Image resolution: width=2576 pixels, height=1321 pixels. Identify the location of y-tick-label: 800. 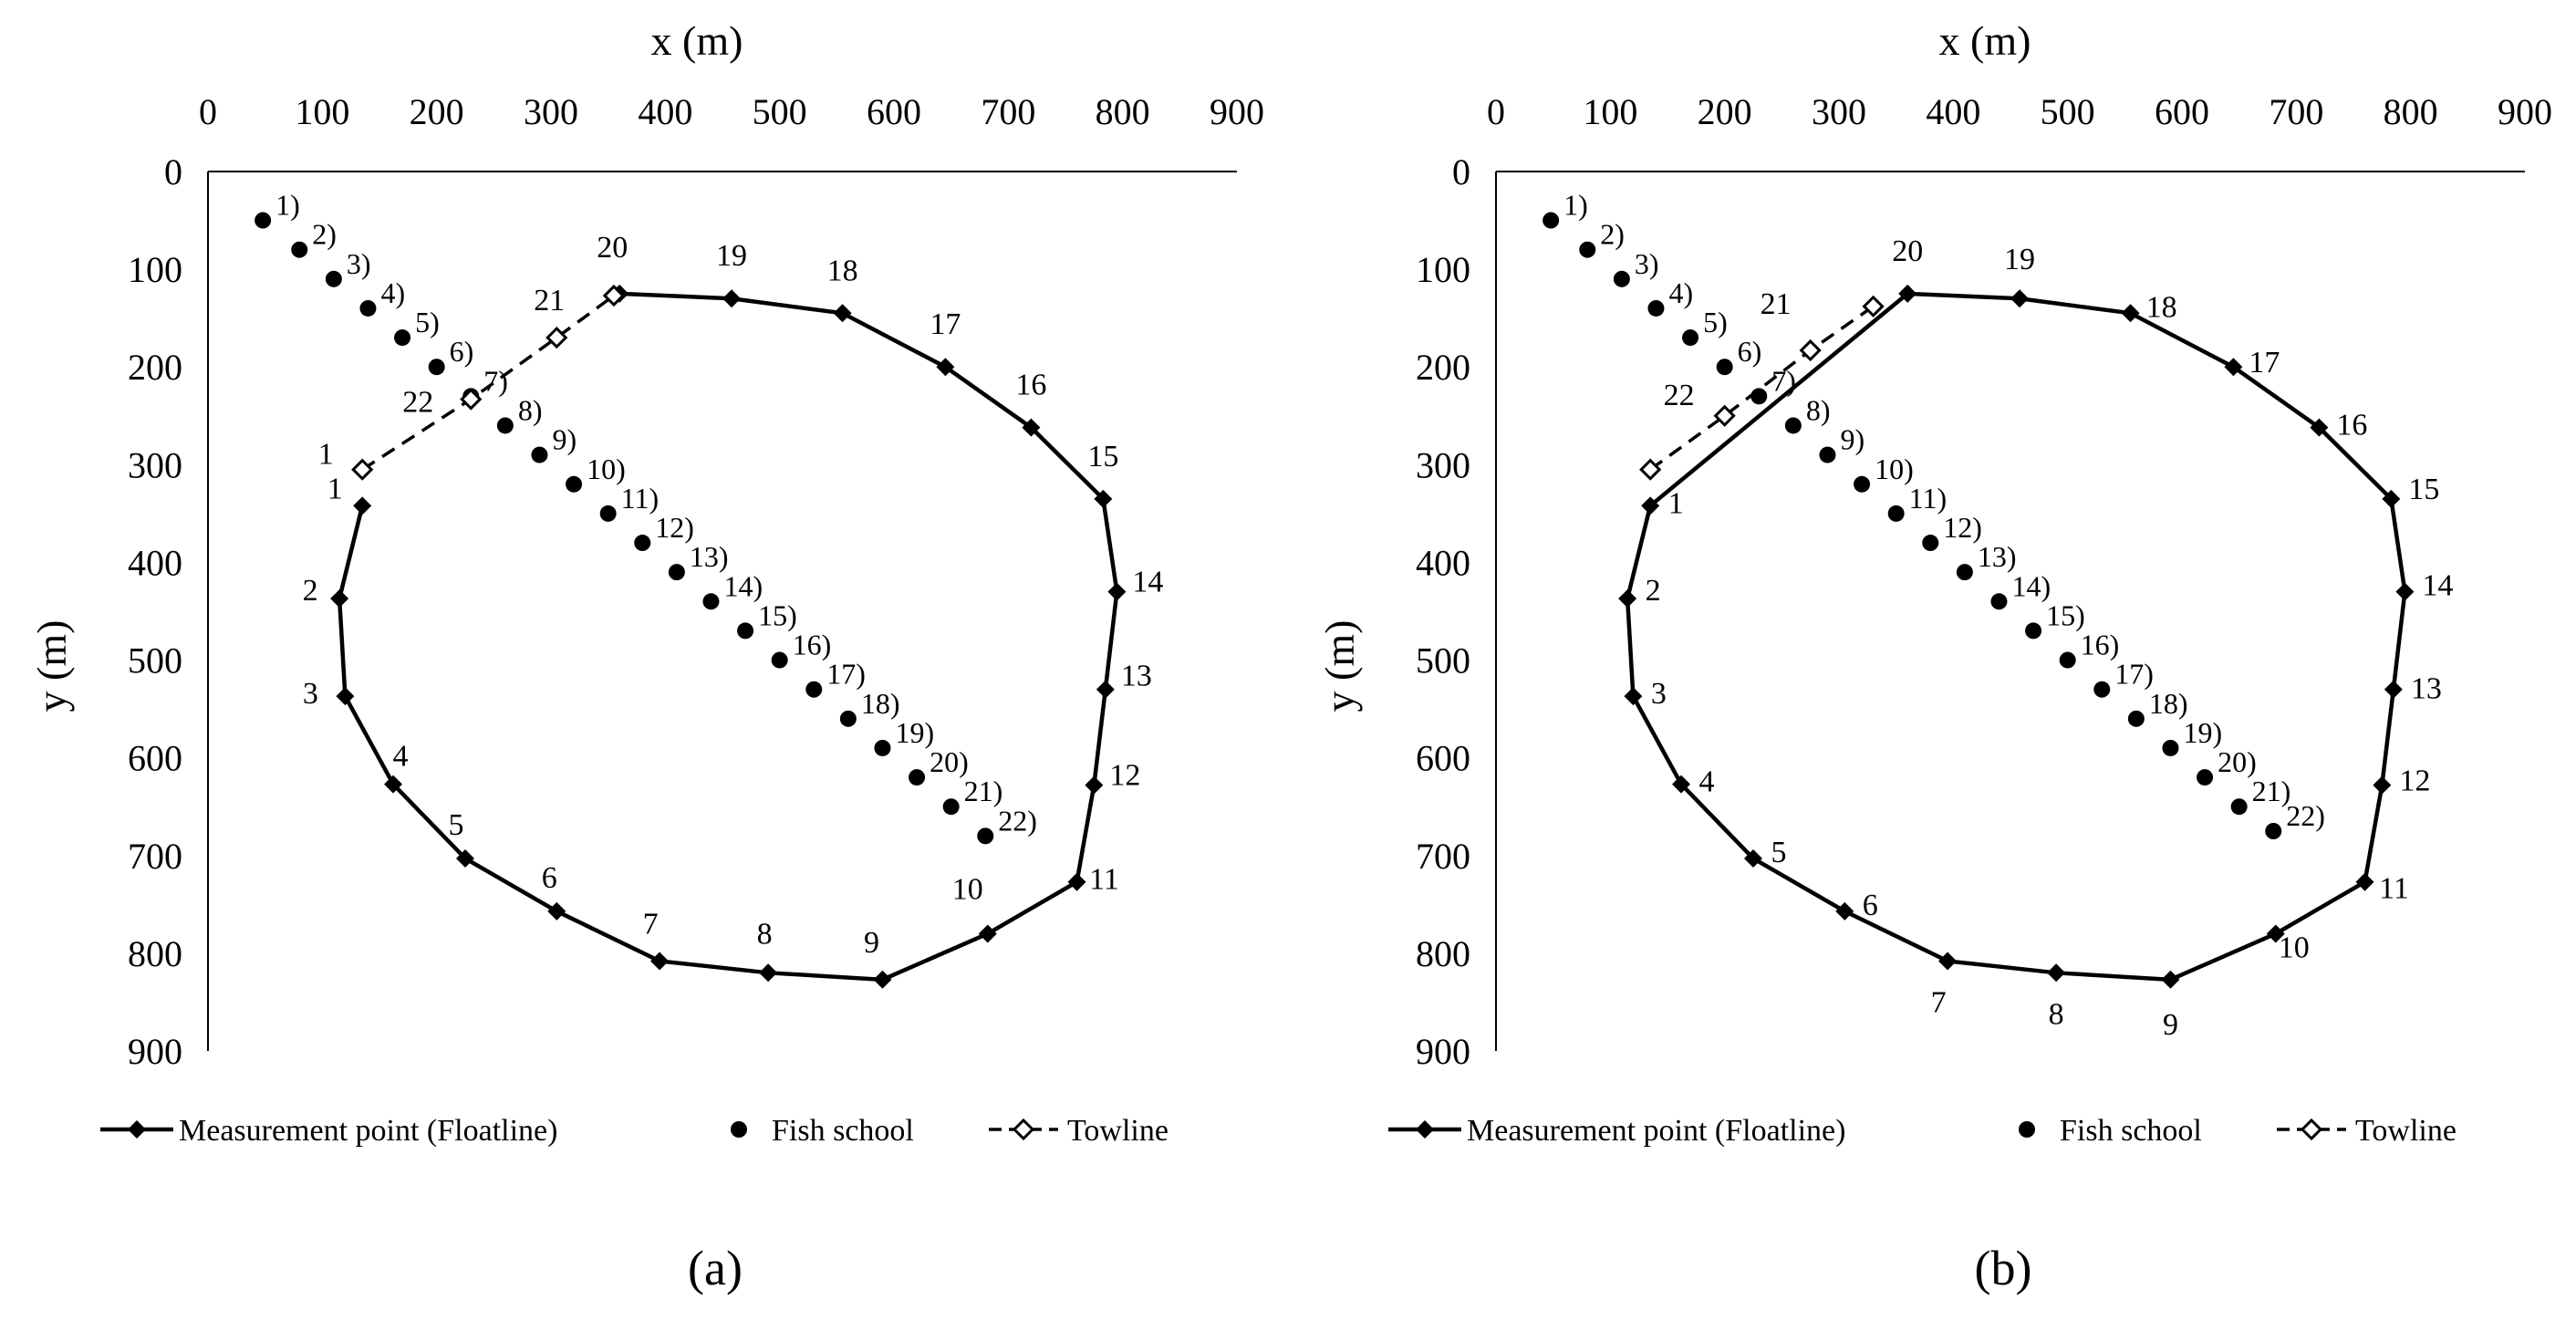
(1443, 954).